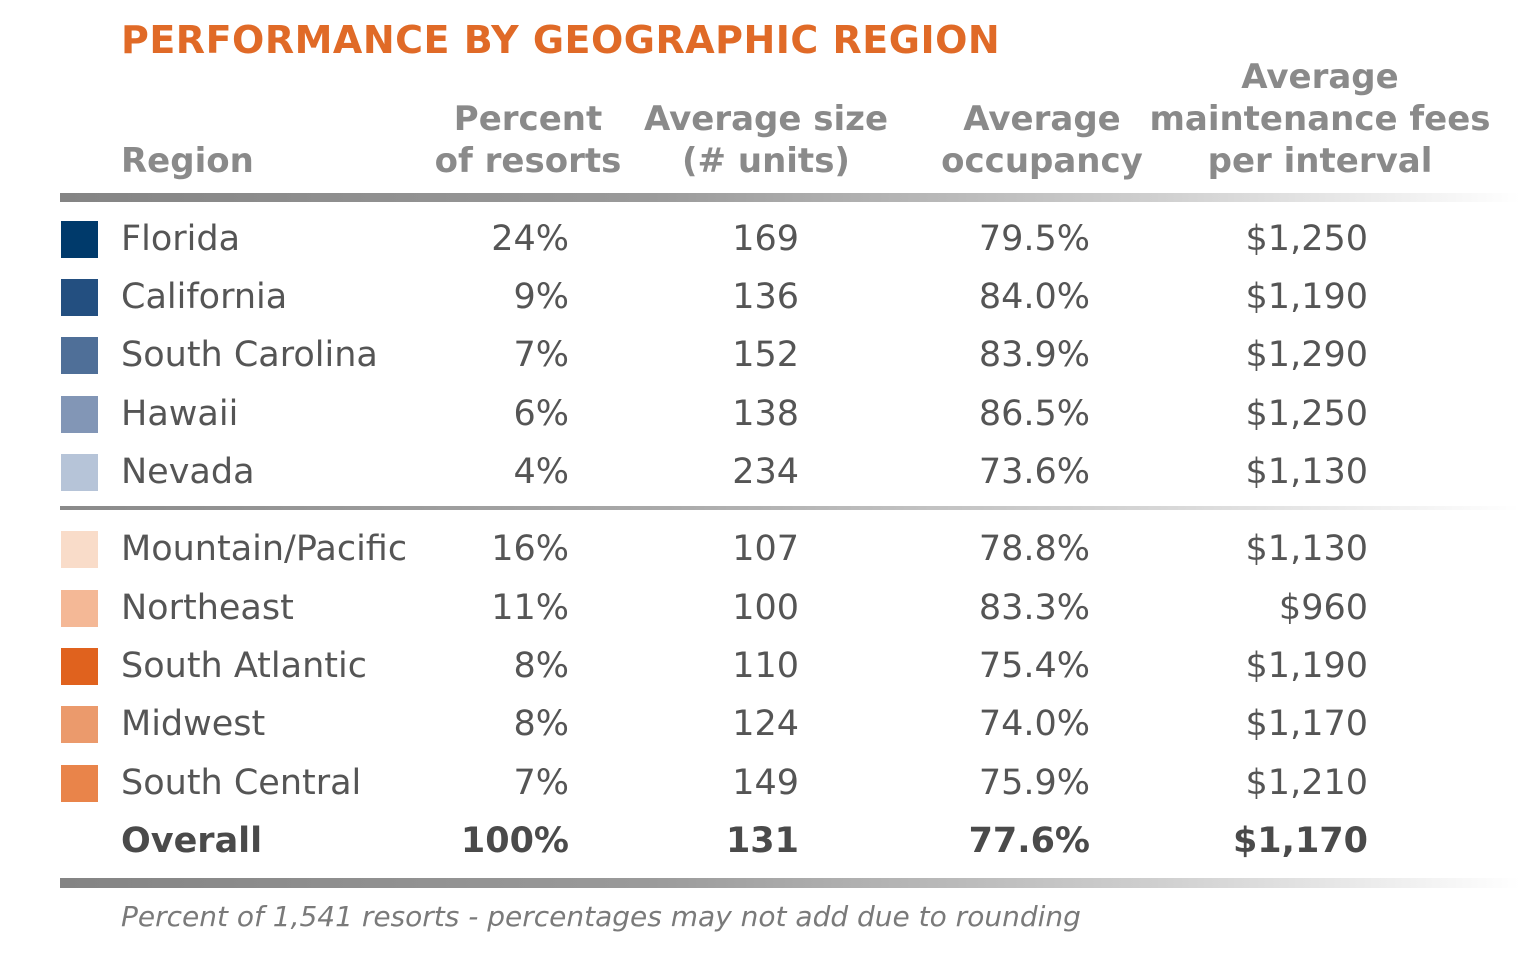  What do you see at coordinates (1042, 140) in the screenshot?
I see `header-occupancy: Average occupancy` at bounding box center [1042, 140].